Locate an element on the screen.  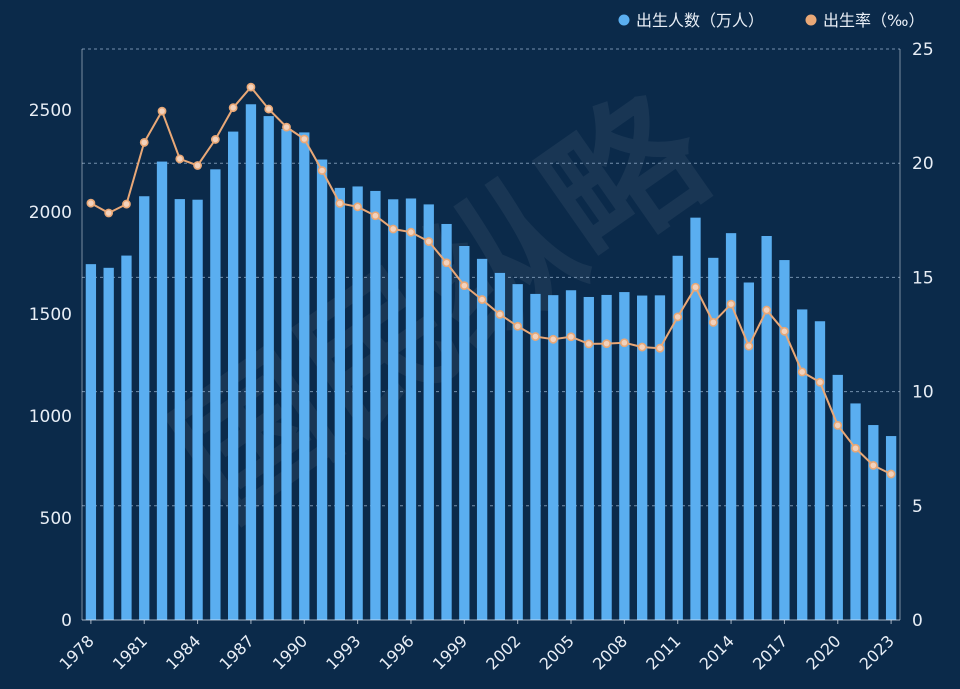
bar-2008 is located at coordinates (624, 456).